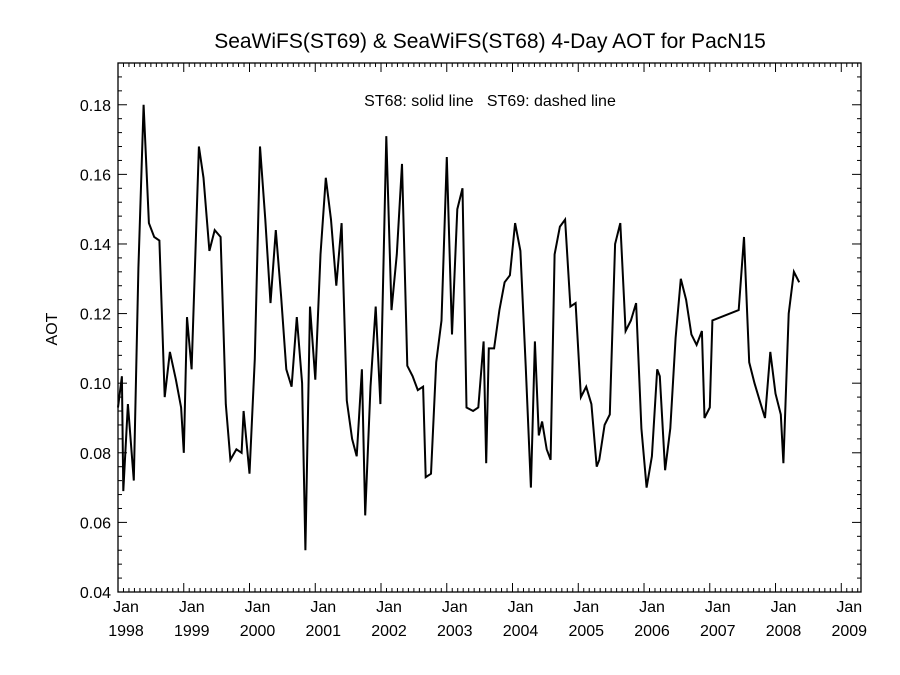 Image resolution: width=900 pixels, height=675 pixels. I want to click on x-tick-year-label: 2003, so click(455, 631).